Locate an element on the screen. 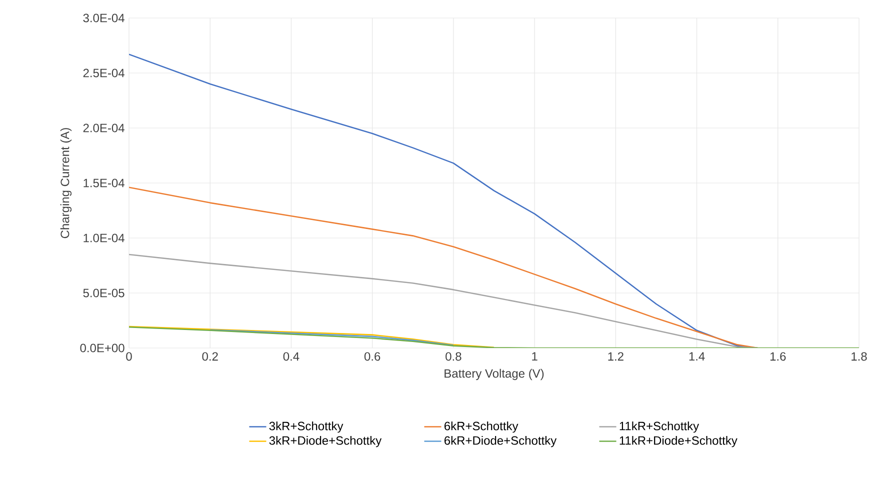  legend-label: 6kR+Schottky is located at coordinates (481, 427).